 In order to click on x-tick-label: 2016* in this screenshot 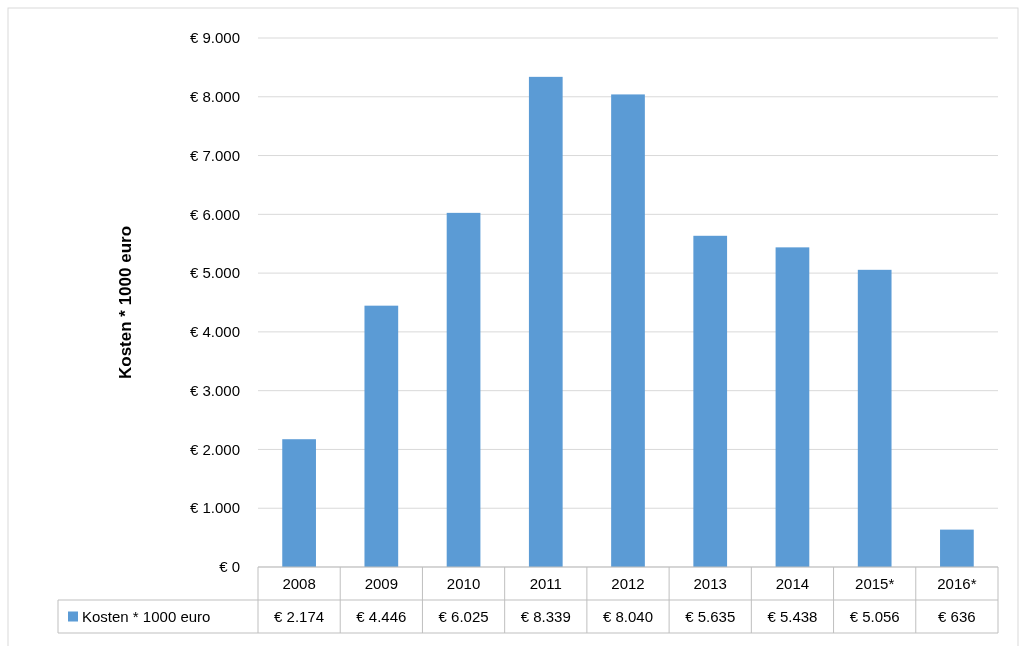, I will do `click(957, 583)`.